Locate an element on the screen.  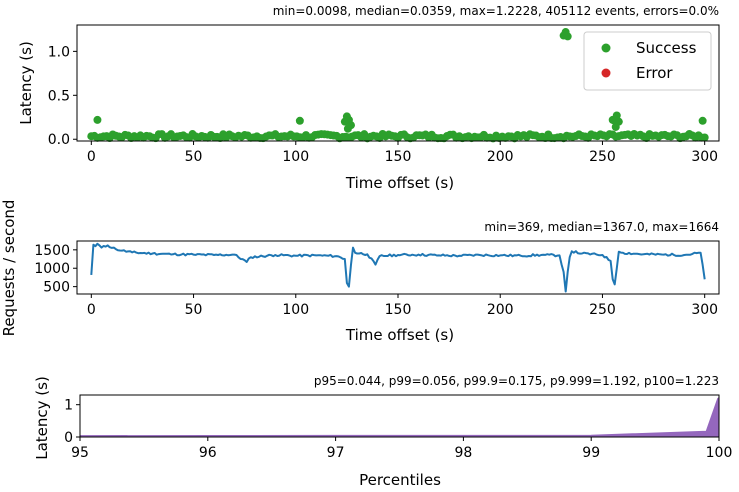
latency-x-tick-label: 100 is located at coordinates (295, 157).